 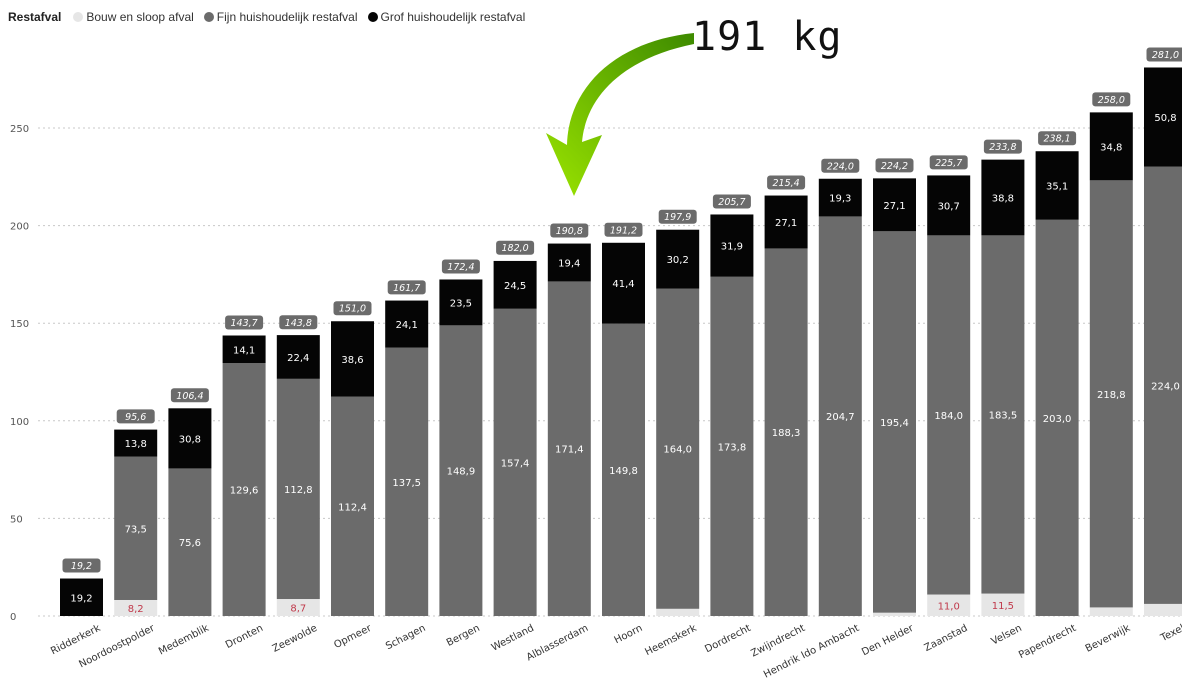 I want to click on total-value-label: 143,8, so click(x=298, y=323).